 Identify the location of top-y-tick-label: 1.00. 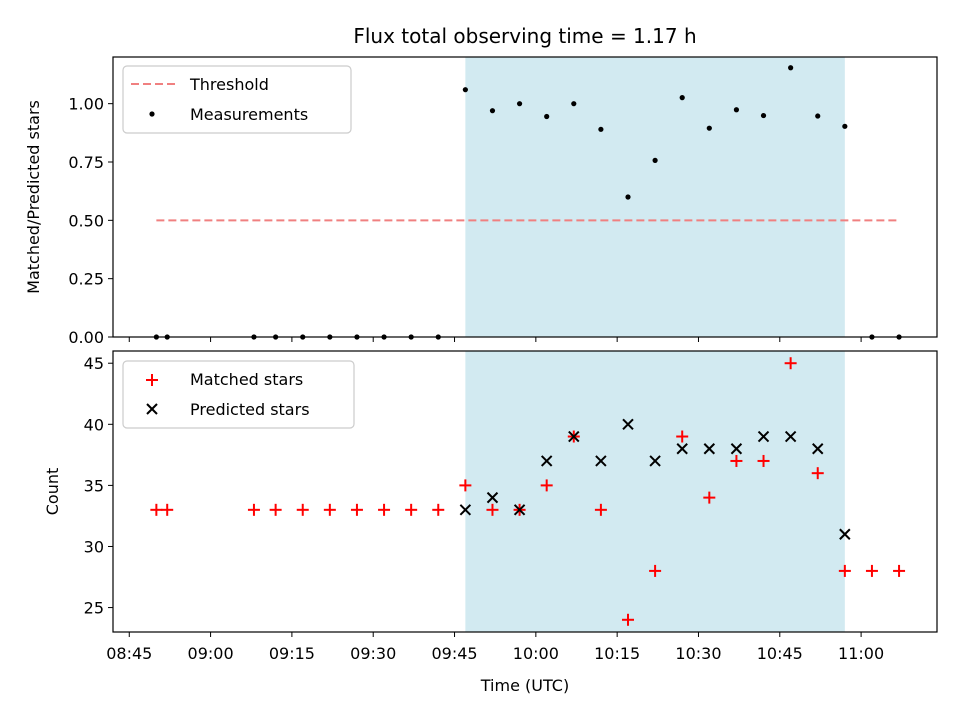
(86, 104).